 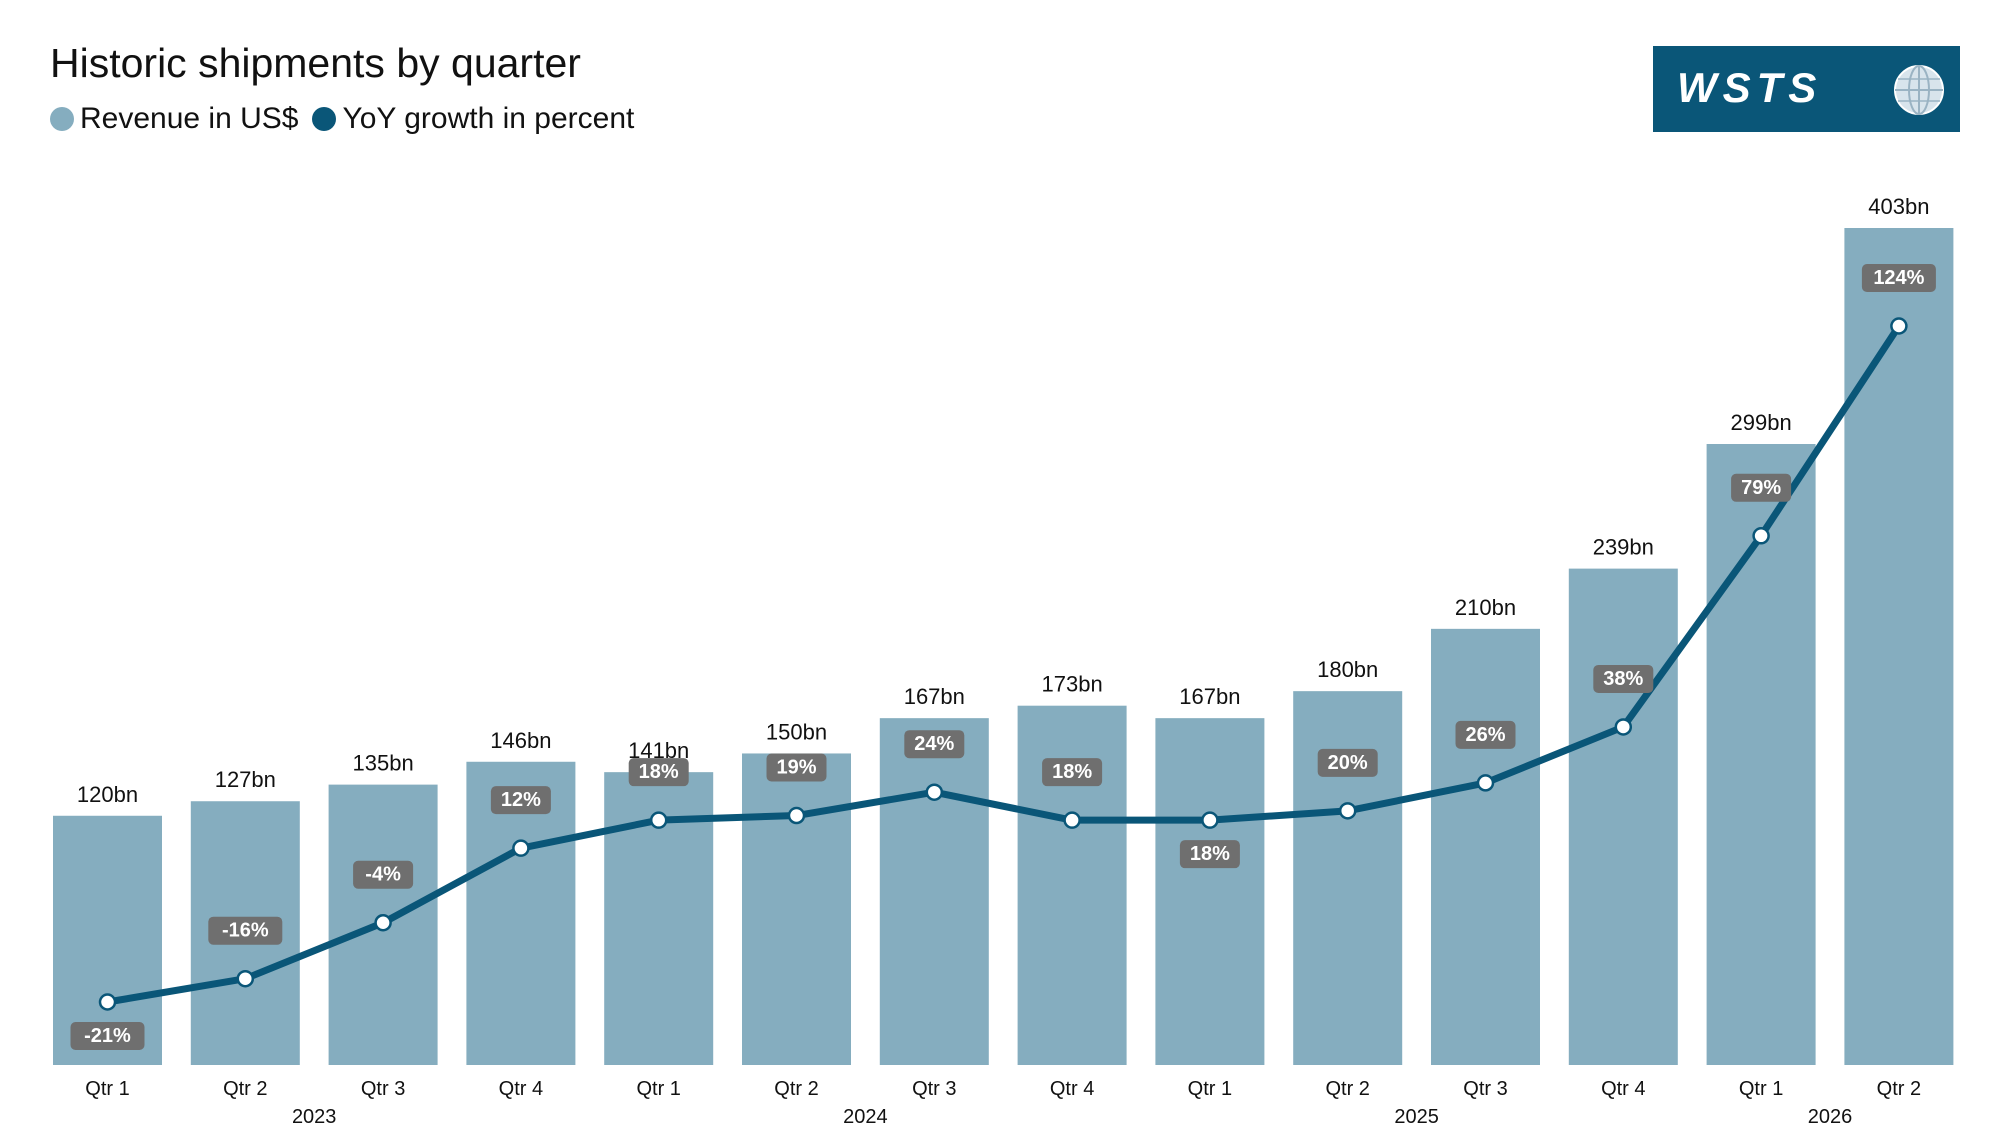 I want to click on growth-label-2: -4%, so click(x=383, y=875).